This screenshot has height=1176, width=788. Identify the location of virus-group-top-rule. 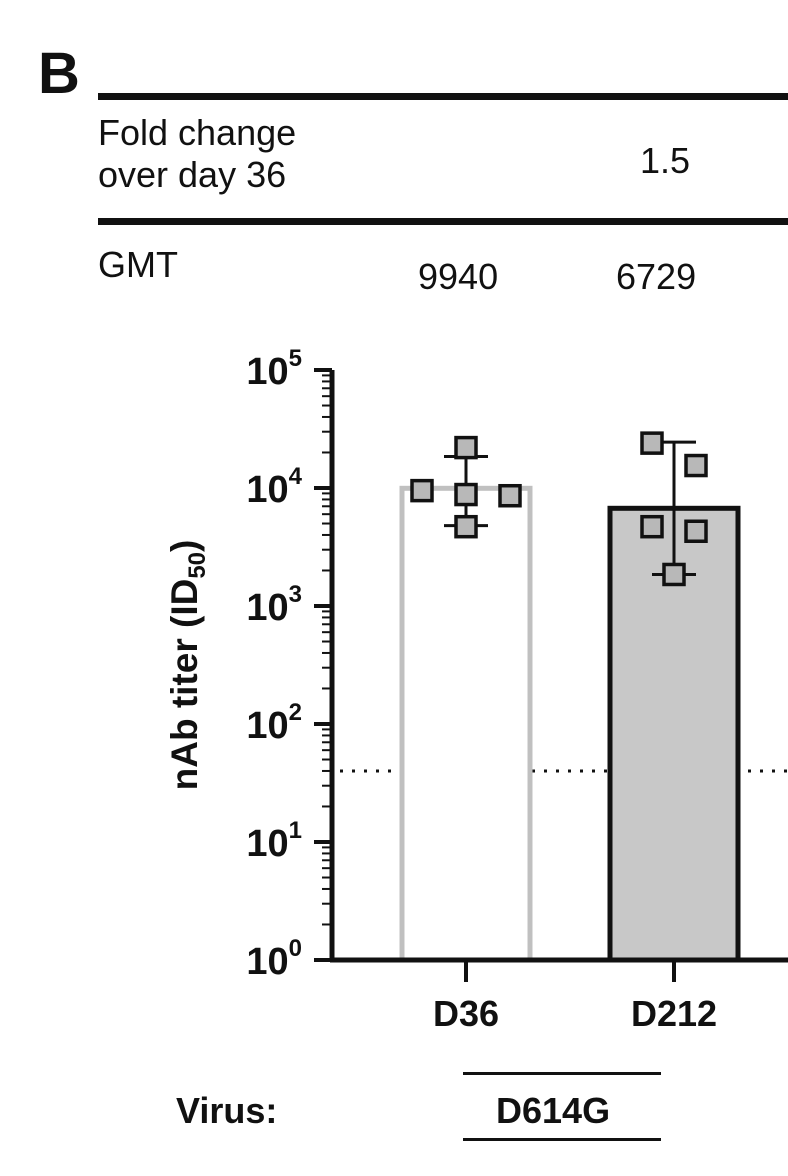
(562, 1073).